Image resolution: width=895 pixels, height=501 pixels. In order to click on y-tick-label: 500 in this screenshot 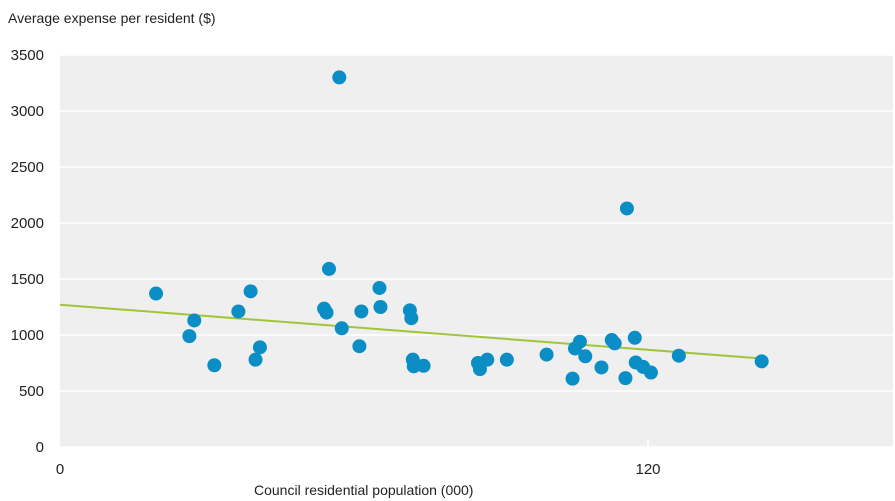, I will do `click(31, 391)`.